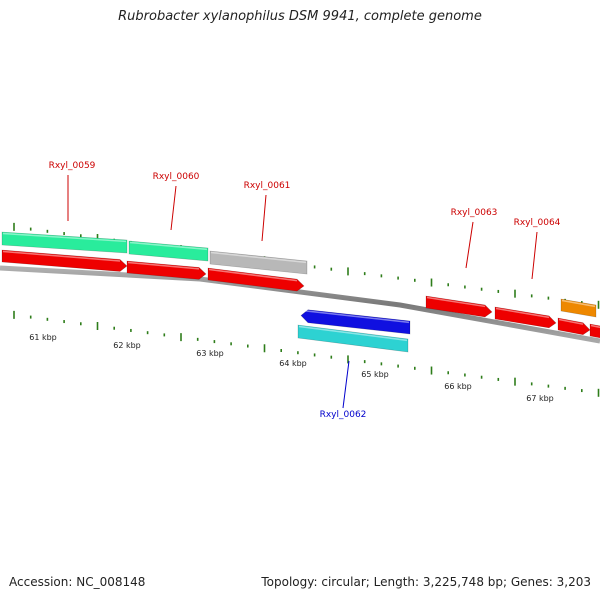 The height and width of the screenshot is (600, 600). What do you see at coordinates (540, 398) in the screenshot?
I see `kbp-label: 67 kbp` at bounding box center [540, 398].